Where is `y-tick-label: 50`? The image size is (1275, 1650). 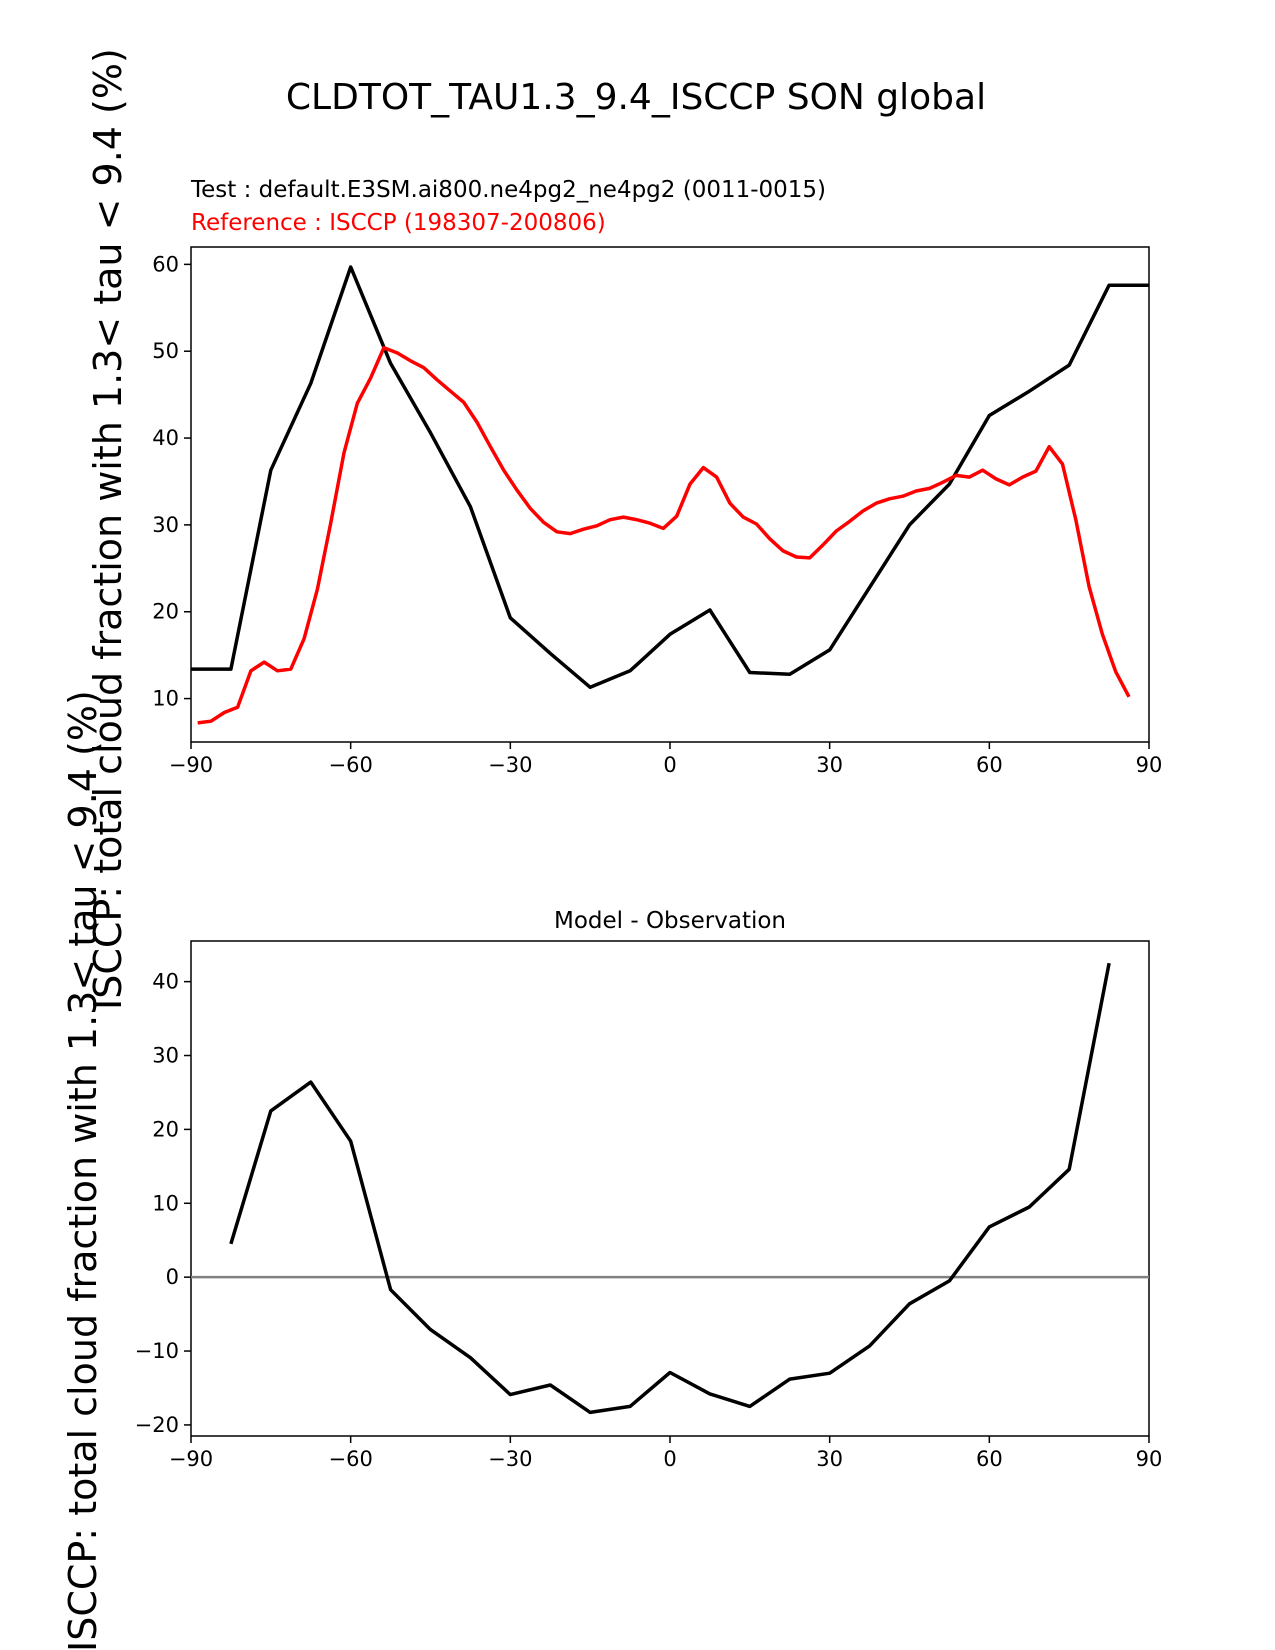 y-tick-label: 50 is located at coordinates (165, 351).